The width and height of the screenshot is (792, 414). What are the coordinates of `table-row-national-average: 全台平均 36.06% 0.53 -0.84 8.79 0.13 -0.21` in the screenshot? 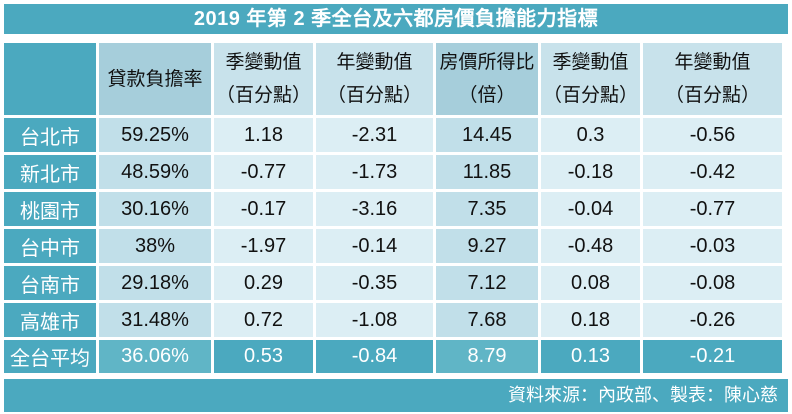 It's located at (393, 356).